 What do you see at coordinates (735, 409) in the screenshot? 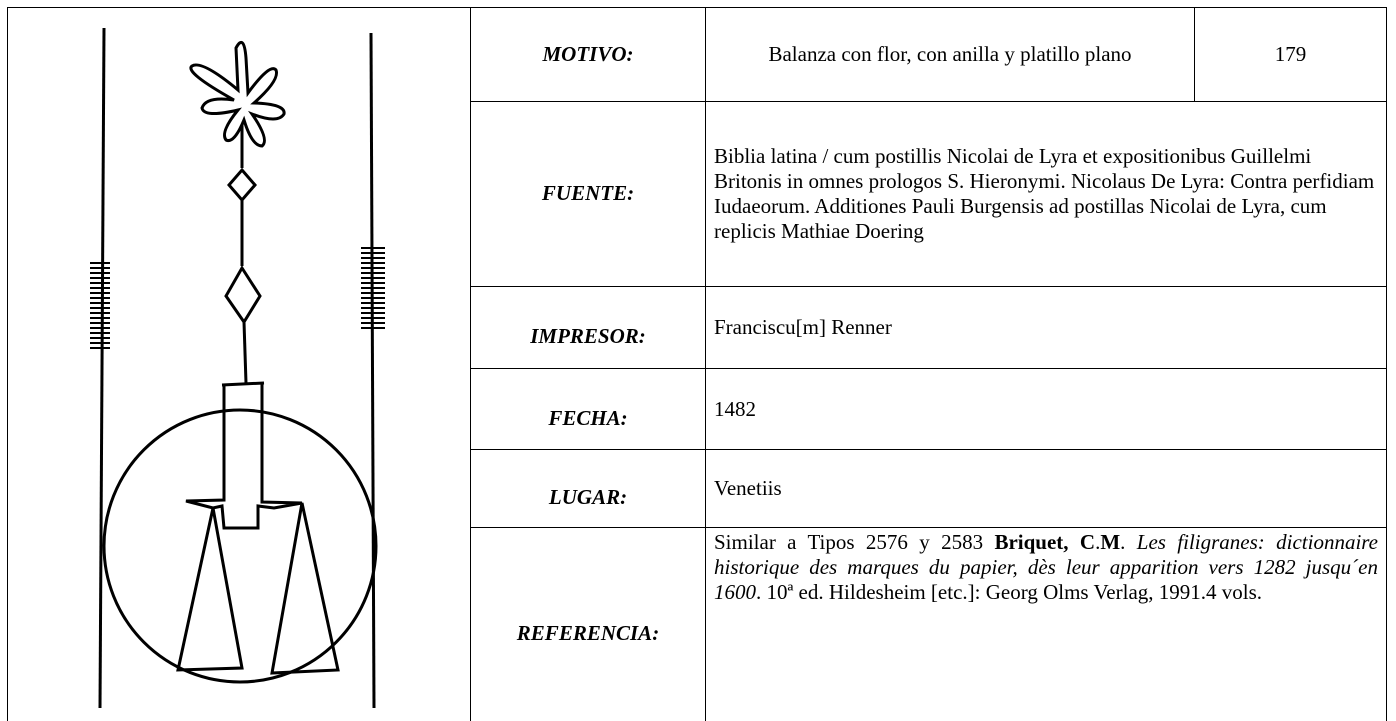
I see `value-text: 1482` at bounding box center [735, 409].